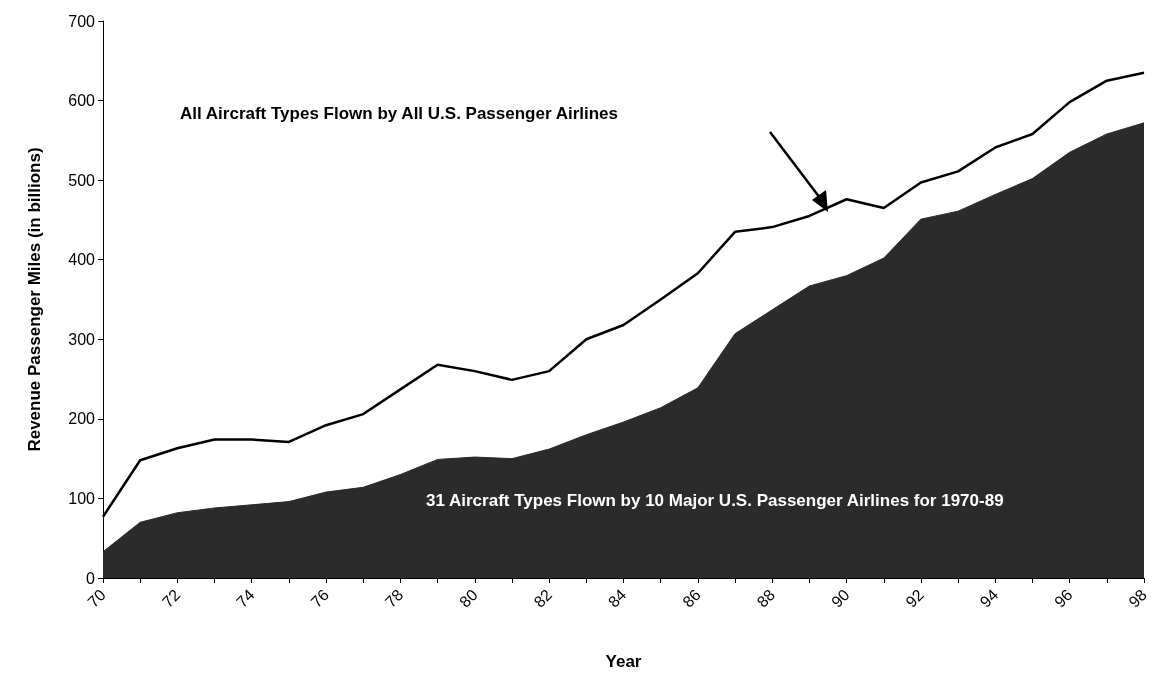 This screenshot has width=1156, height=681. What do you see at coordinates (543, 598) in the screenshot?
I see `x-tick-label: 82` at bounding box center [543, 598].